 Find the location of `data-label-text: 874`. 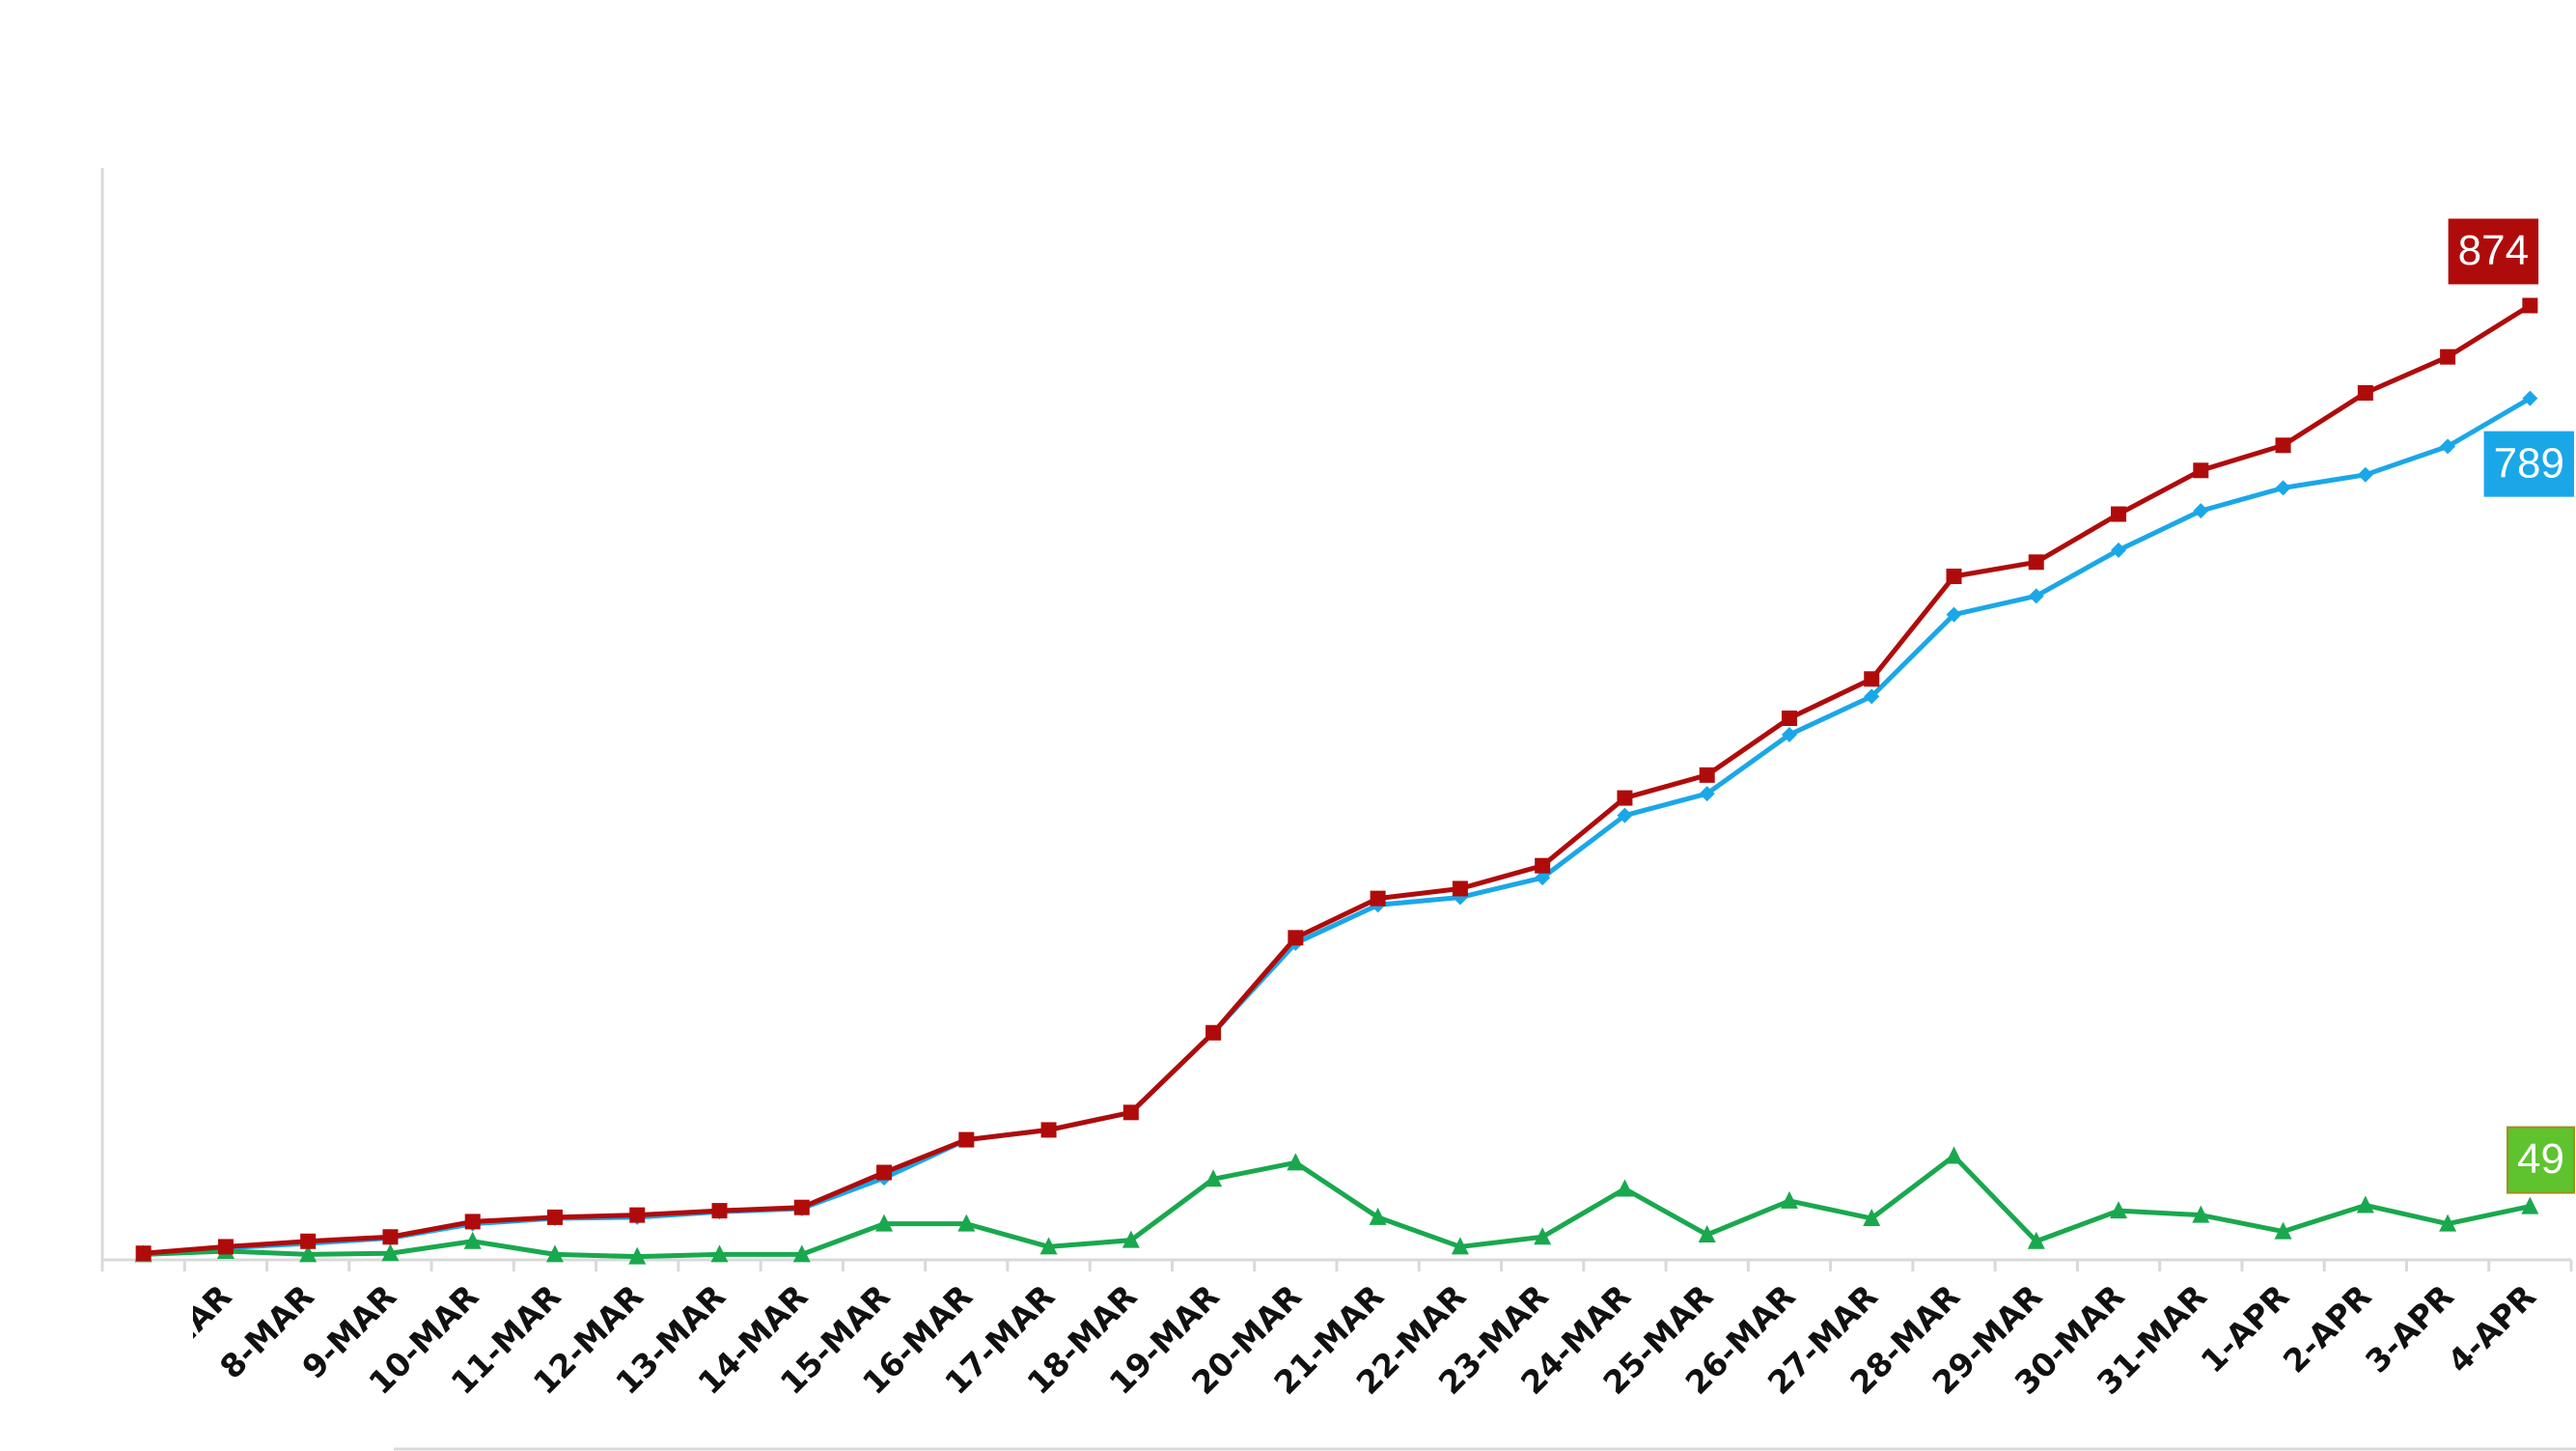

data-label-text: 874 is located at coordinates (2493, 250).